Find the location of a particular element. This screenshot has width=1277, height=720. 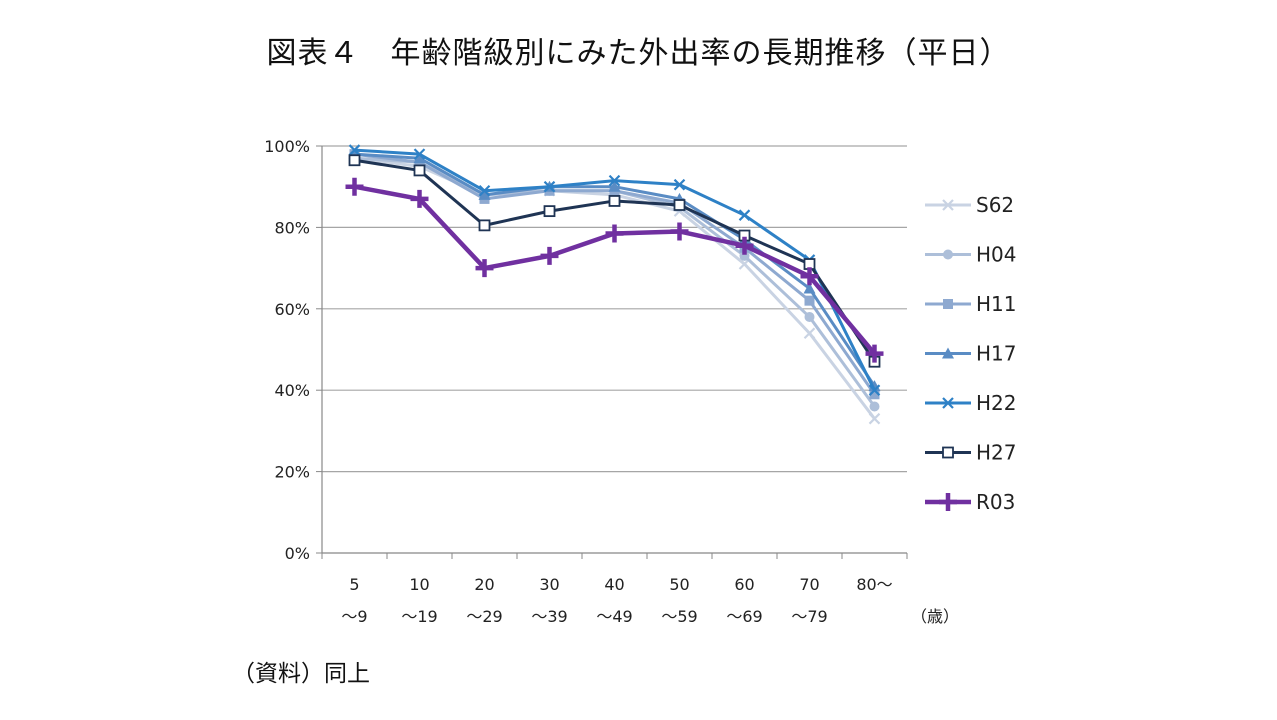

series-r03 is located at coordinates (614, 270).